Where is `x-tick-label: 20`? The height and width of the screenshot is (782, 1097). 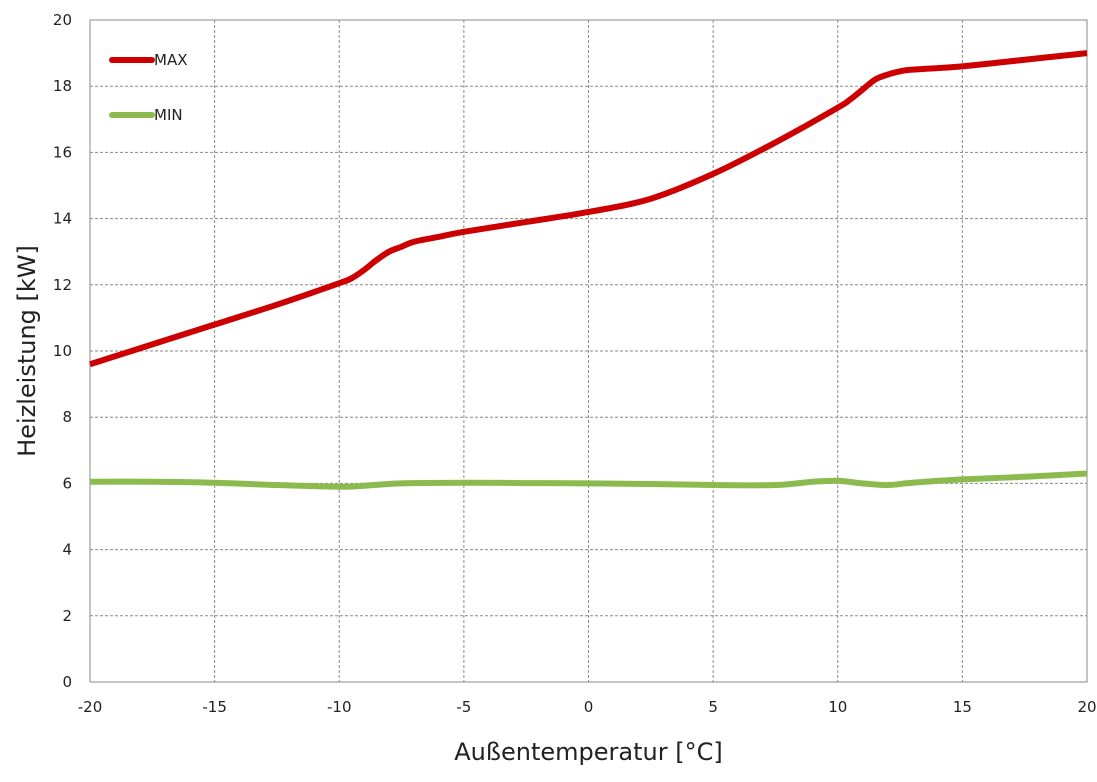
x-tick-label: 20 is located at coordinates (1086, 707).